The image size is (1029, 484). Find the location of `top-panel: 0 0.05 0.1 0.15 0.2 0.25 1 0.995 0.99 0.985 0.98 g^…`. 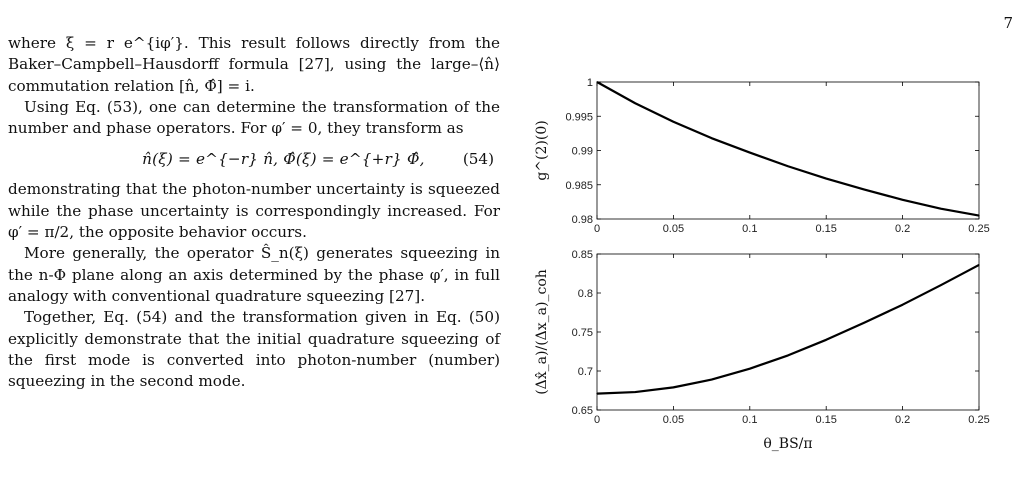

top-panel: 0 0.05 0.1 0.15 0.2 0.25 1 0.995 0.99 0.985 0.98 g^… is located at coordinates (762, 156).